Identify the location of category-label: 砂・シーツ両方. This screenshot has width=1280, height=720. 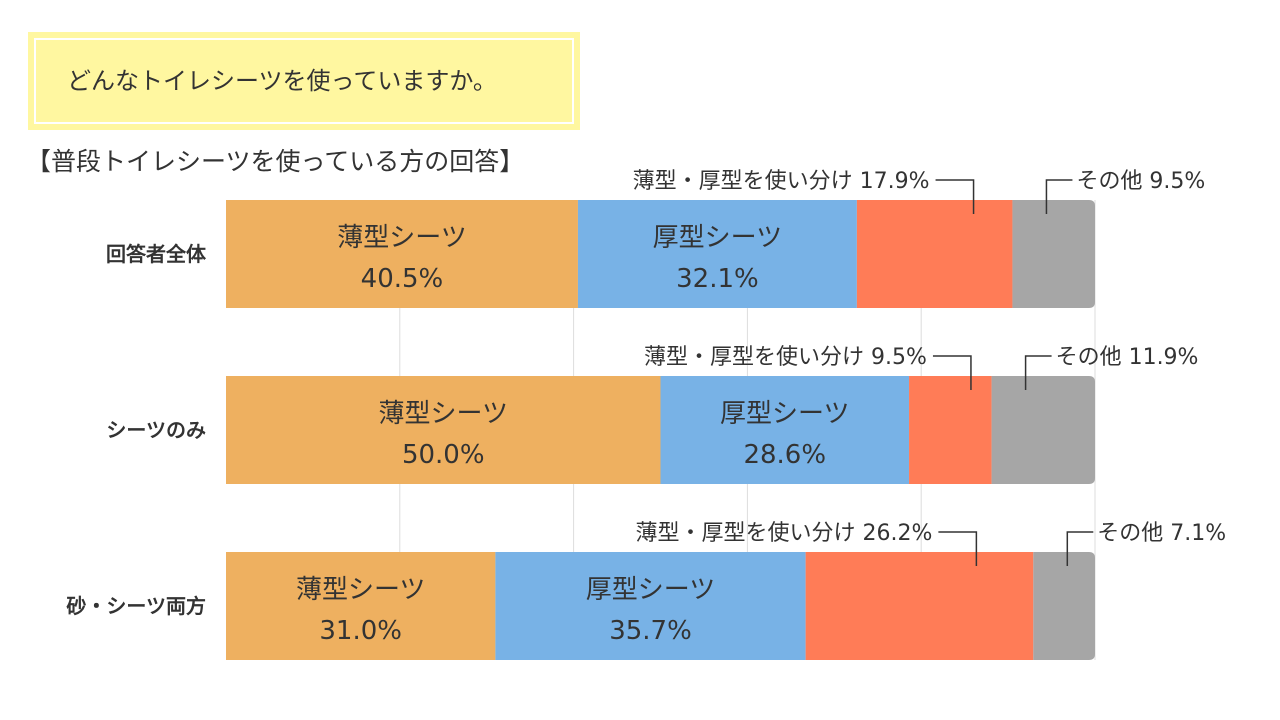
(136, 606).